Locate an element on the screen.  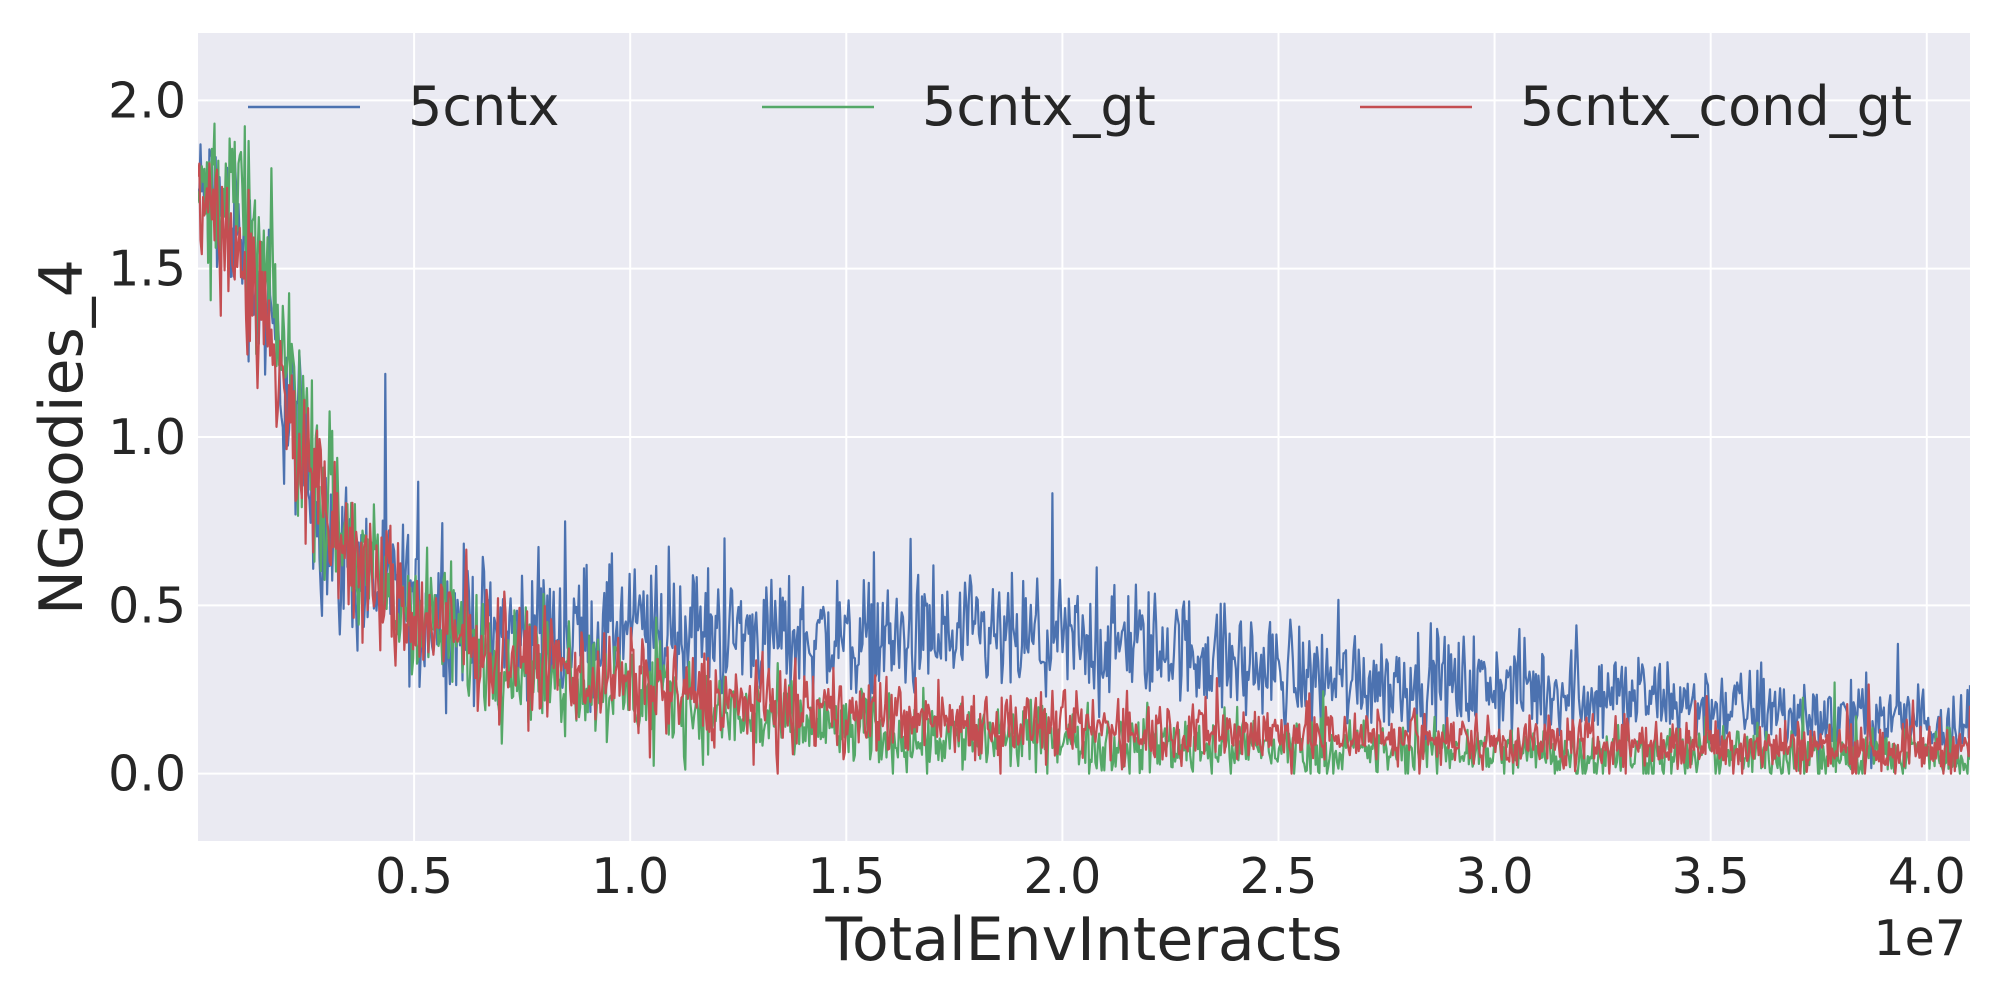
y-tick-label: 2.0 is located at coordinates (147, 100).